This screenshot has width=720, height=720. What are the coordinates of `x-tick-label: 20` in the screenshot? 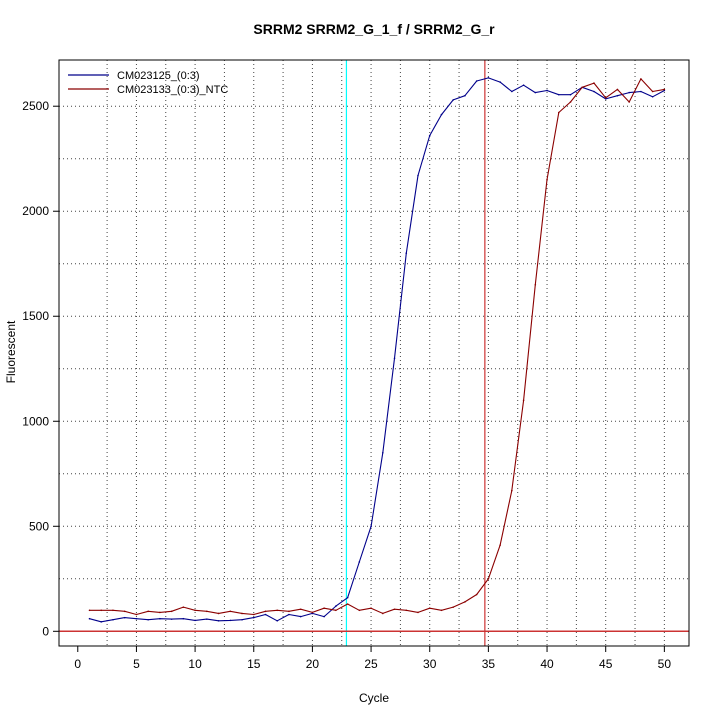 It's located at (313, 664).